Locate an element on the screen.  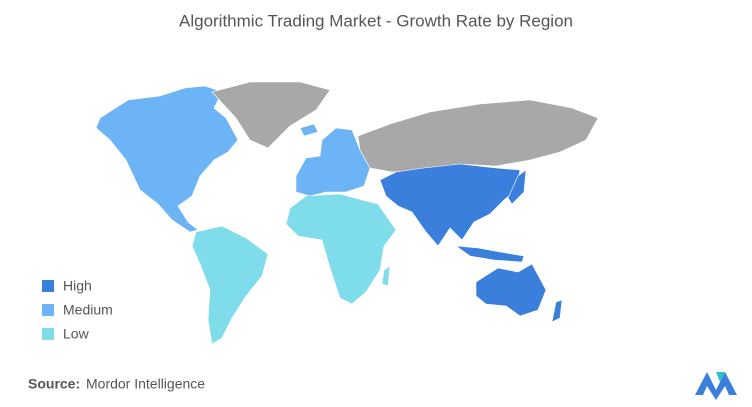
legend-label: Medium is located at coordinates (88, 310).